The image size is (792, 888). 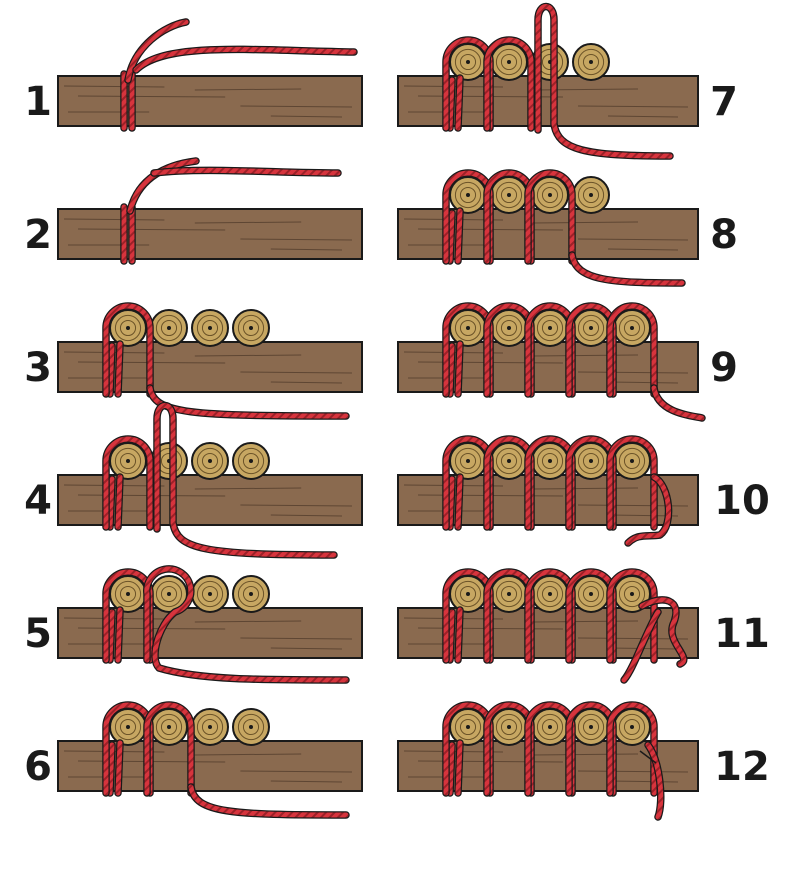 What do you see at coordinates (724, 368) in the screenshot?
I see `step-number: 9` at bounding box center [724, 368].